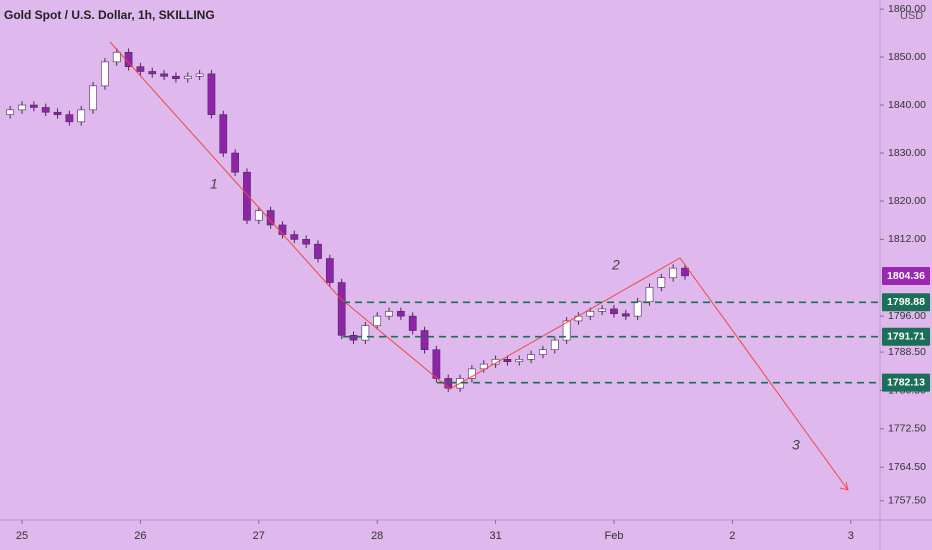 This screenshot has width=932, height=550. Describe the element at coordinates (907, 105) in the screenshot. I see `y-tick-label: 1840.00` at that location.